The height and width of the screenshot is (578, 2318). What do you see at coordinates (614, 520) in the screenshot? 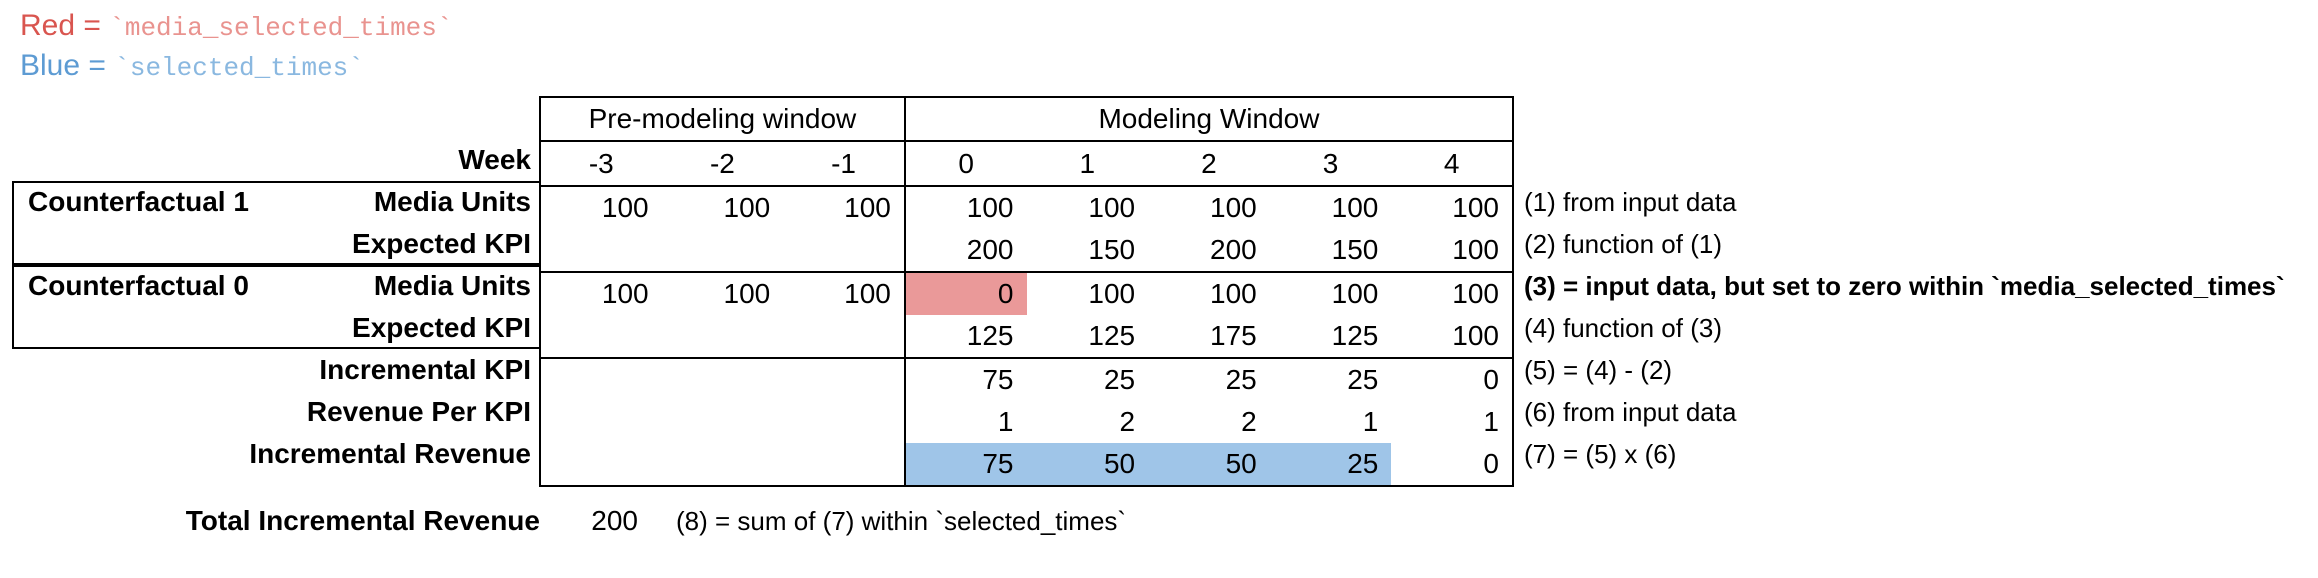
I see `footer-total-value: 200` at bounding box center [614, 520].